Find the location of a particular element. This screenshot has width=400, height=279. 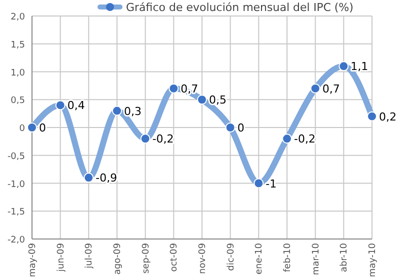

y-tick-label: -0,5 is located at coordinates (16, 157).